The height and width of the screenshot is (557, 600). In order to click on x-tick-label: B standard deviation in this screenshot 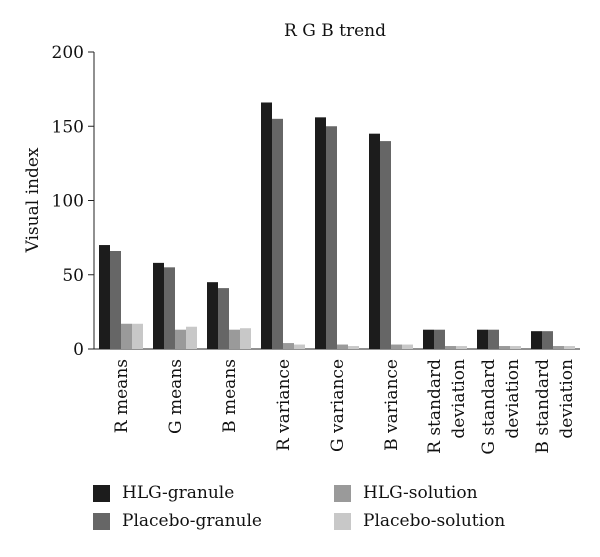, I will do `click(555, 406)`.